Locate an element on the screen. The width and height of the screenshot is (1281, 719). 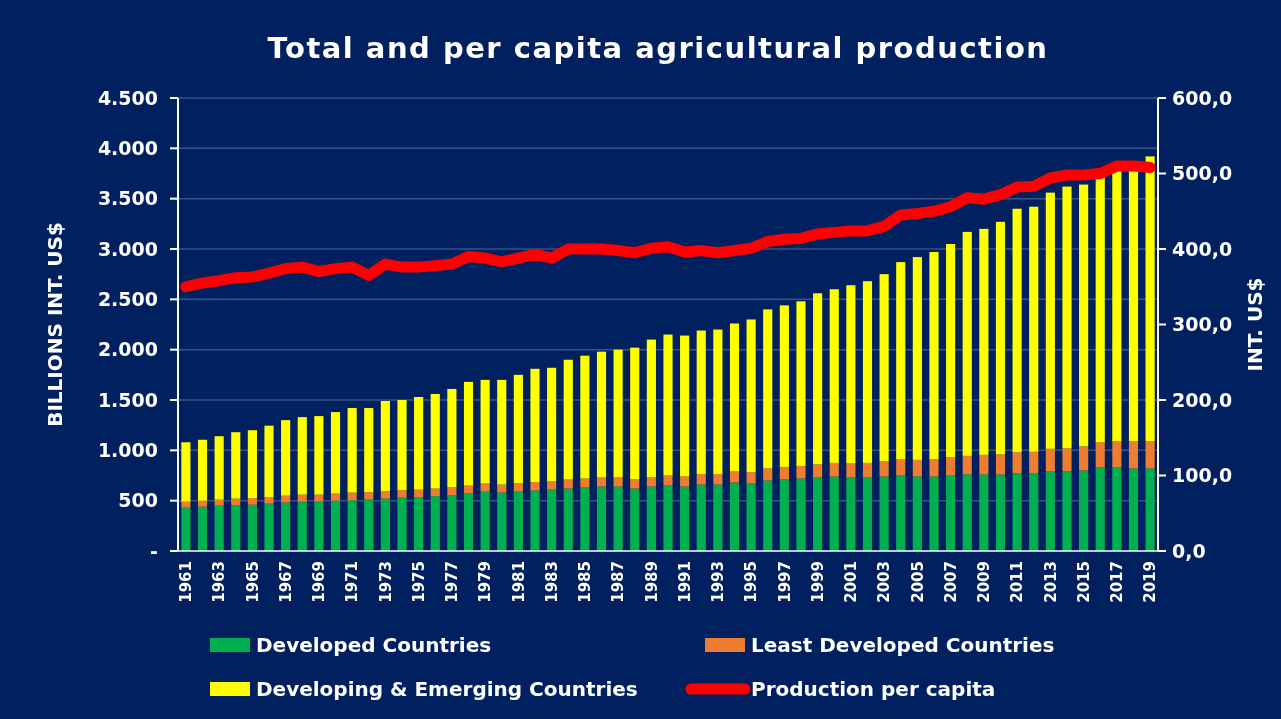
legend-label: Developing & Emerging Countries is located at coordinates (447, 689).